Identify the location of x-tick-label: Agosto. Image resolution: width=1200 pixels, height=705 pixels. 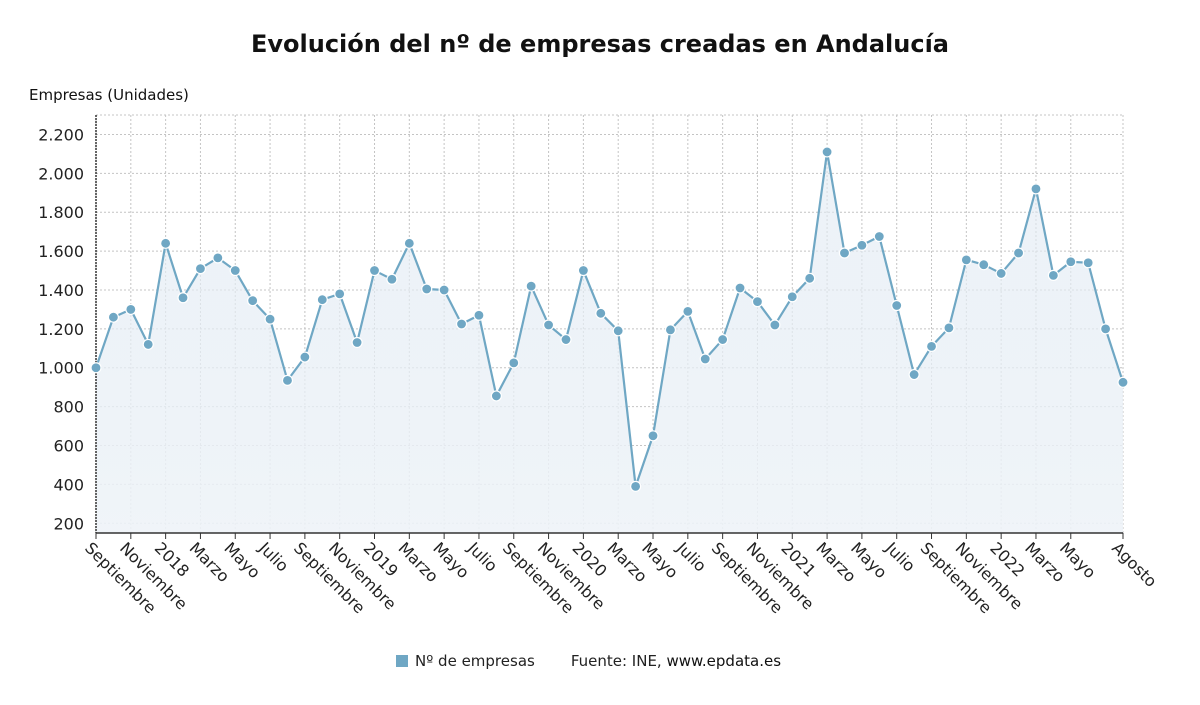
(1134, 564).